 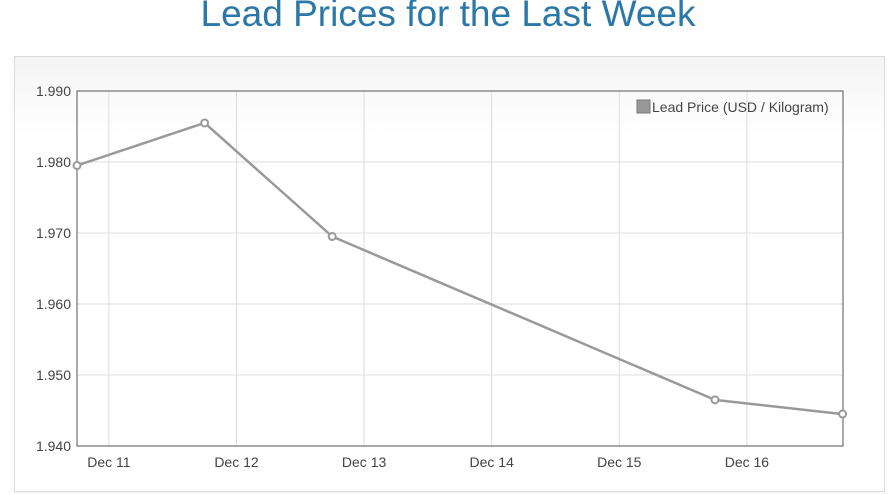 What do you see at coordinates (53, 304) in the screenshot?
I see `y-tick-label: 1.960` at bounding box center [53, 304].